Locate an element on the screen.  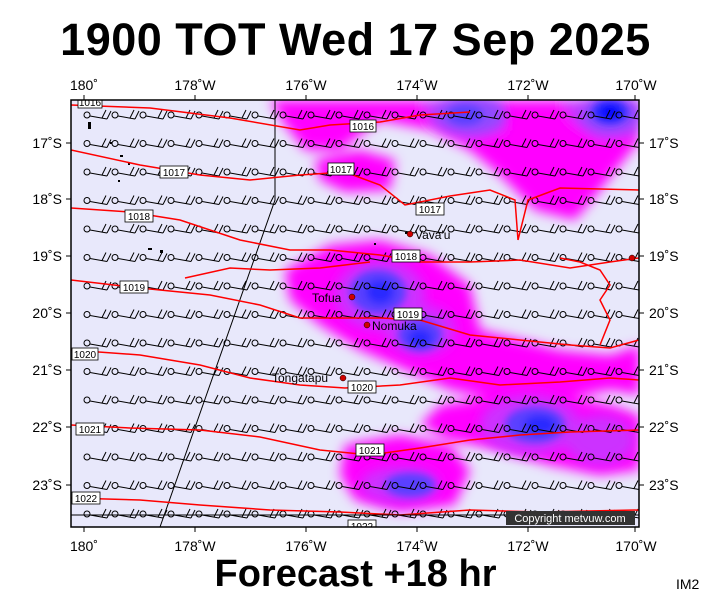
tick-label: 17˚S is located at coordinates (664, 143).